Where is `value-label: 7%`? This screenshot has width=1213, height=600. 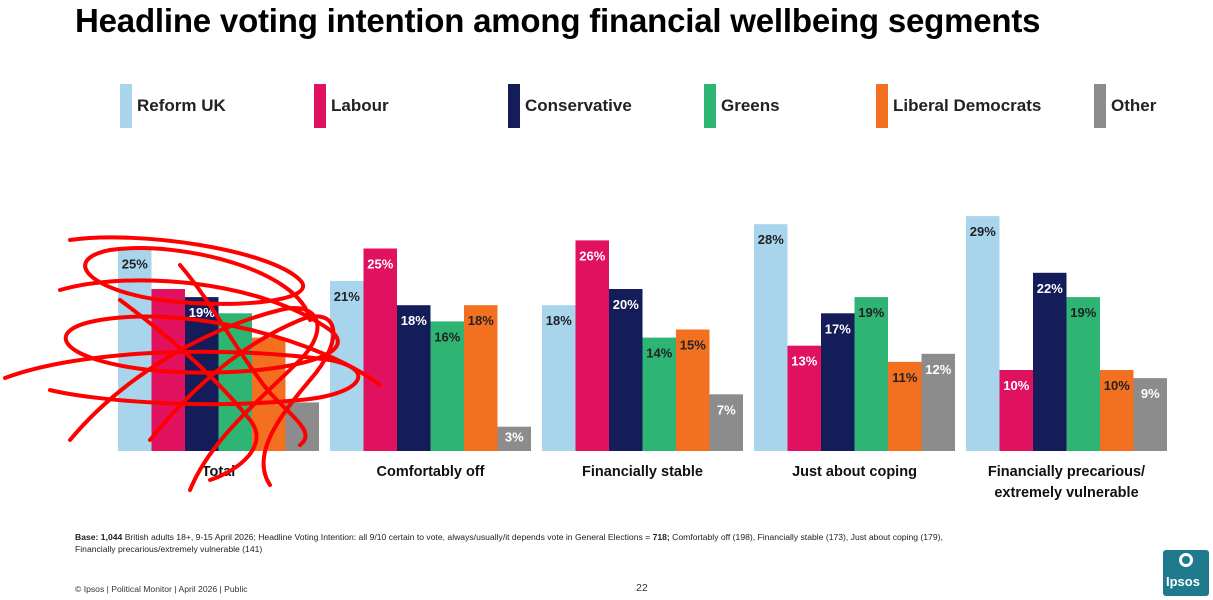
value-label: 7% is located at coordinates (726, 409).